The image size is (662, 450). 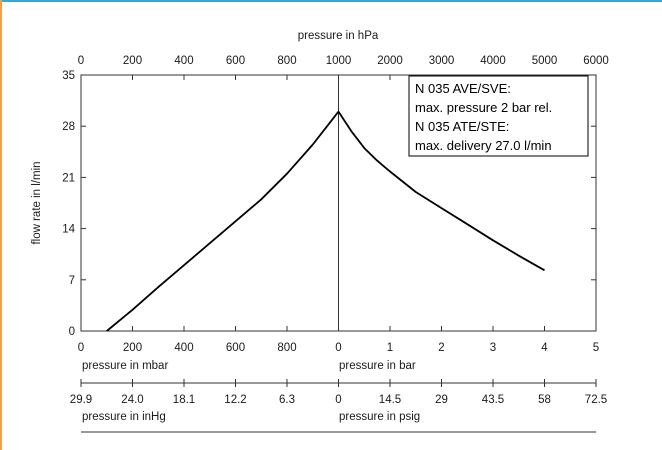 I want to click on bottom-axis-2-tick-label: 12.2, so click(x=235, y=400).